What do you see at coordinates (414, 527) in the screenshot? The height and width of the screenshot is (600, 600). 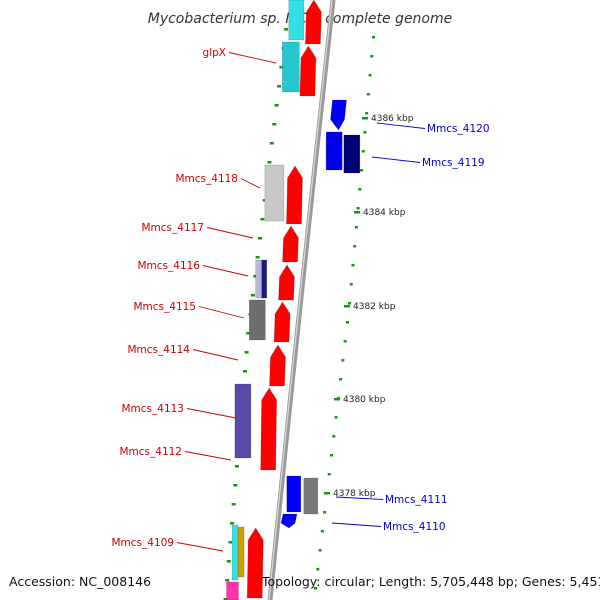 I see `gene-label-reverse: Mmcs_4110` at bounding box center [414, 527].